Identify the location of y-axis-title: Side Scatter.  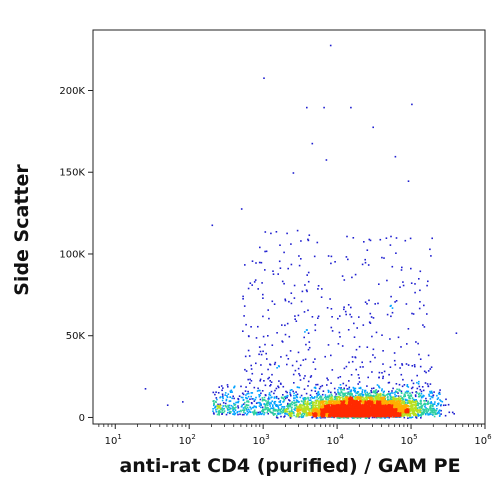
(22, 230).